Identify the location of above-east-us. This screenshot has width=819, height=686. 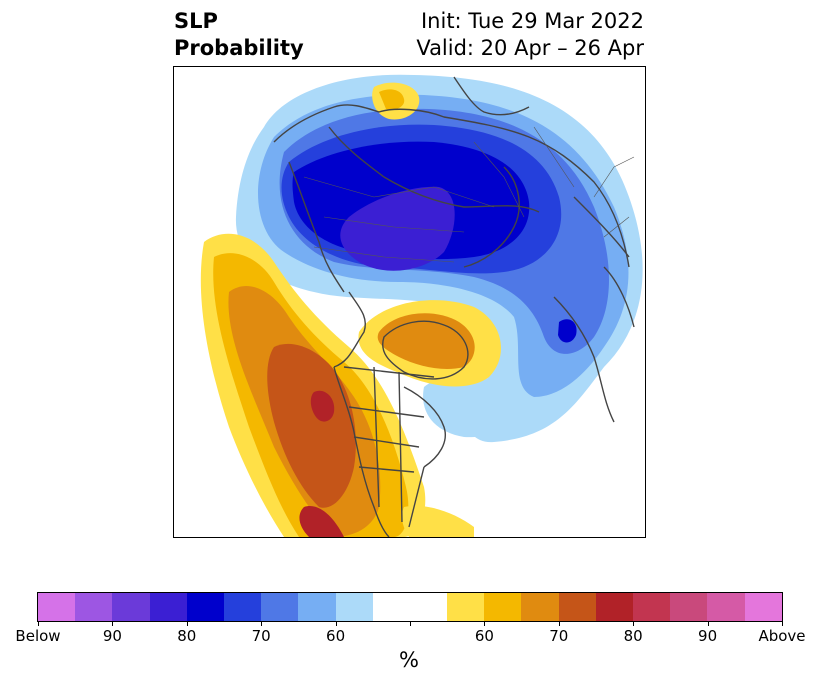
(437, 521).